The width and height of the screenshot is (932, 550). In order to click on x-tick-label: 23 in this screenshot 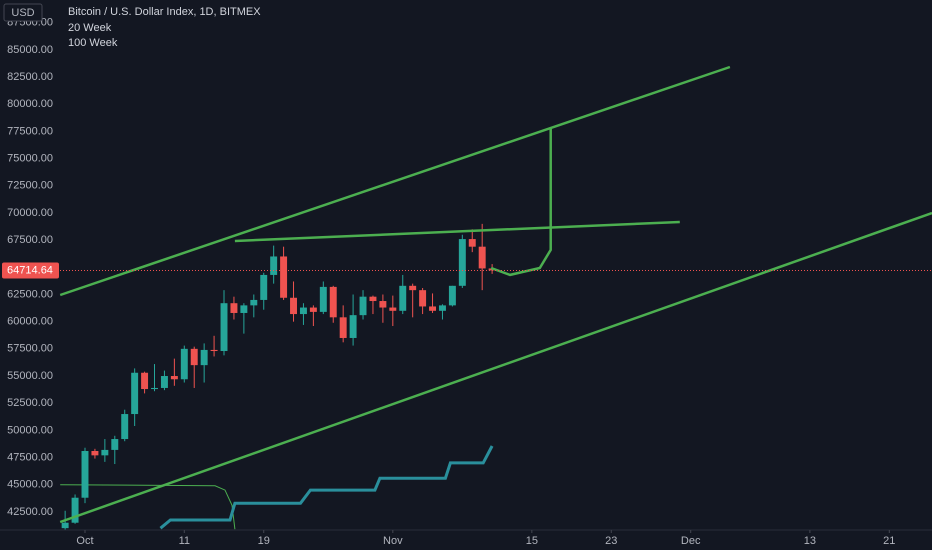, I will do `click(611, 541)`.